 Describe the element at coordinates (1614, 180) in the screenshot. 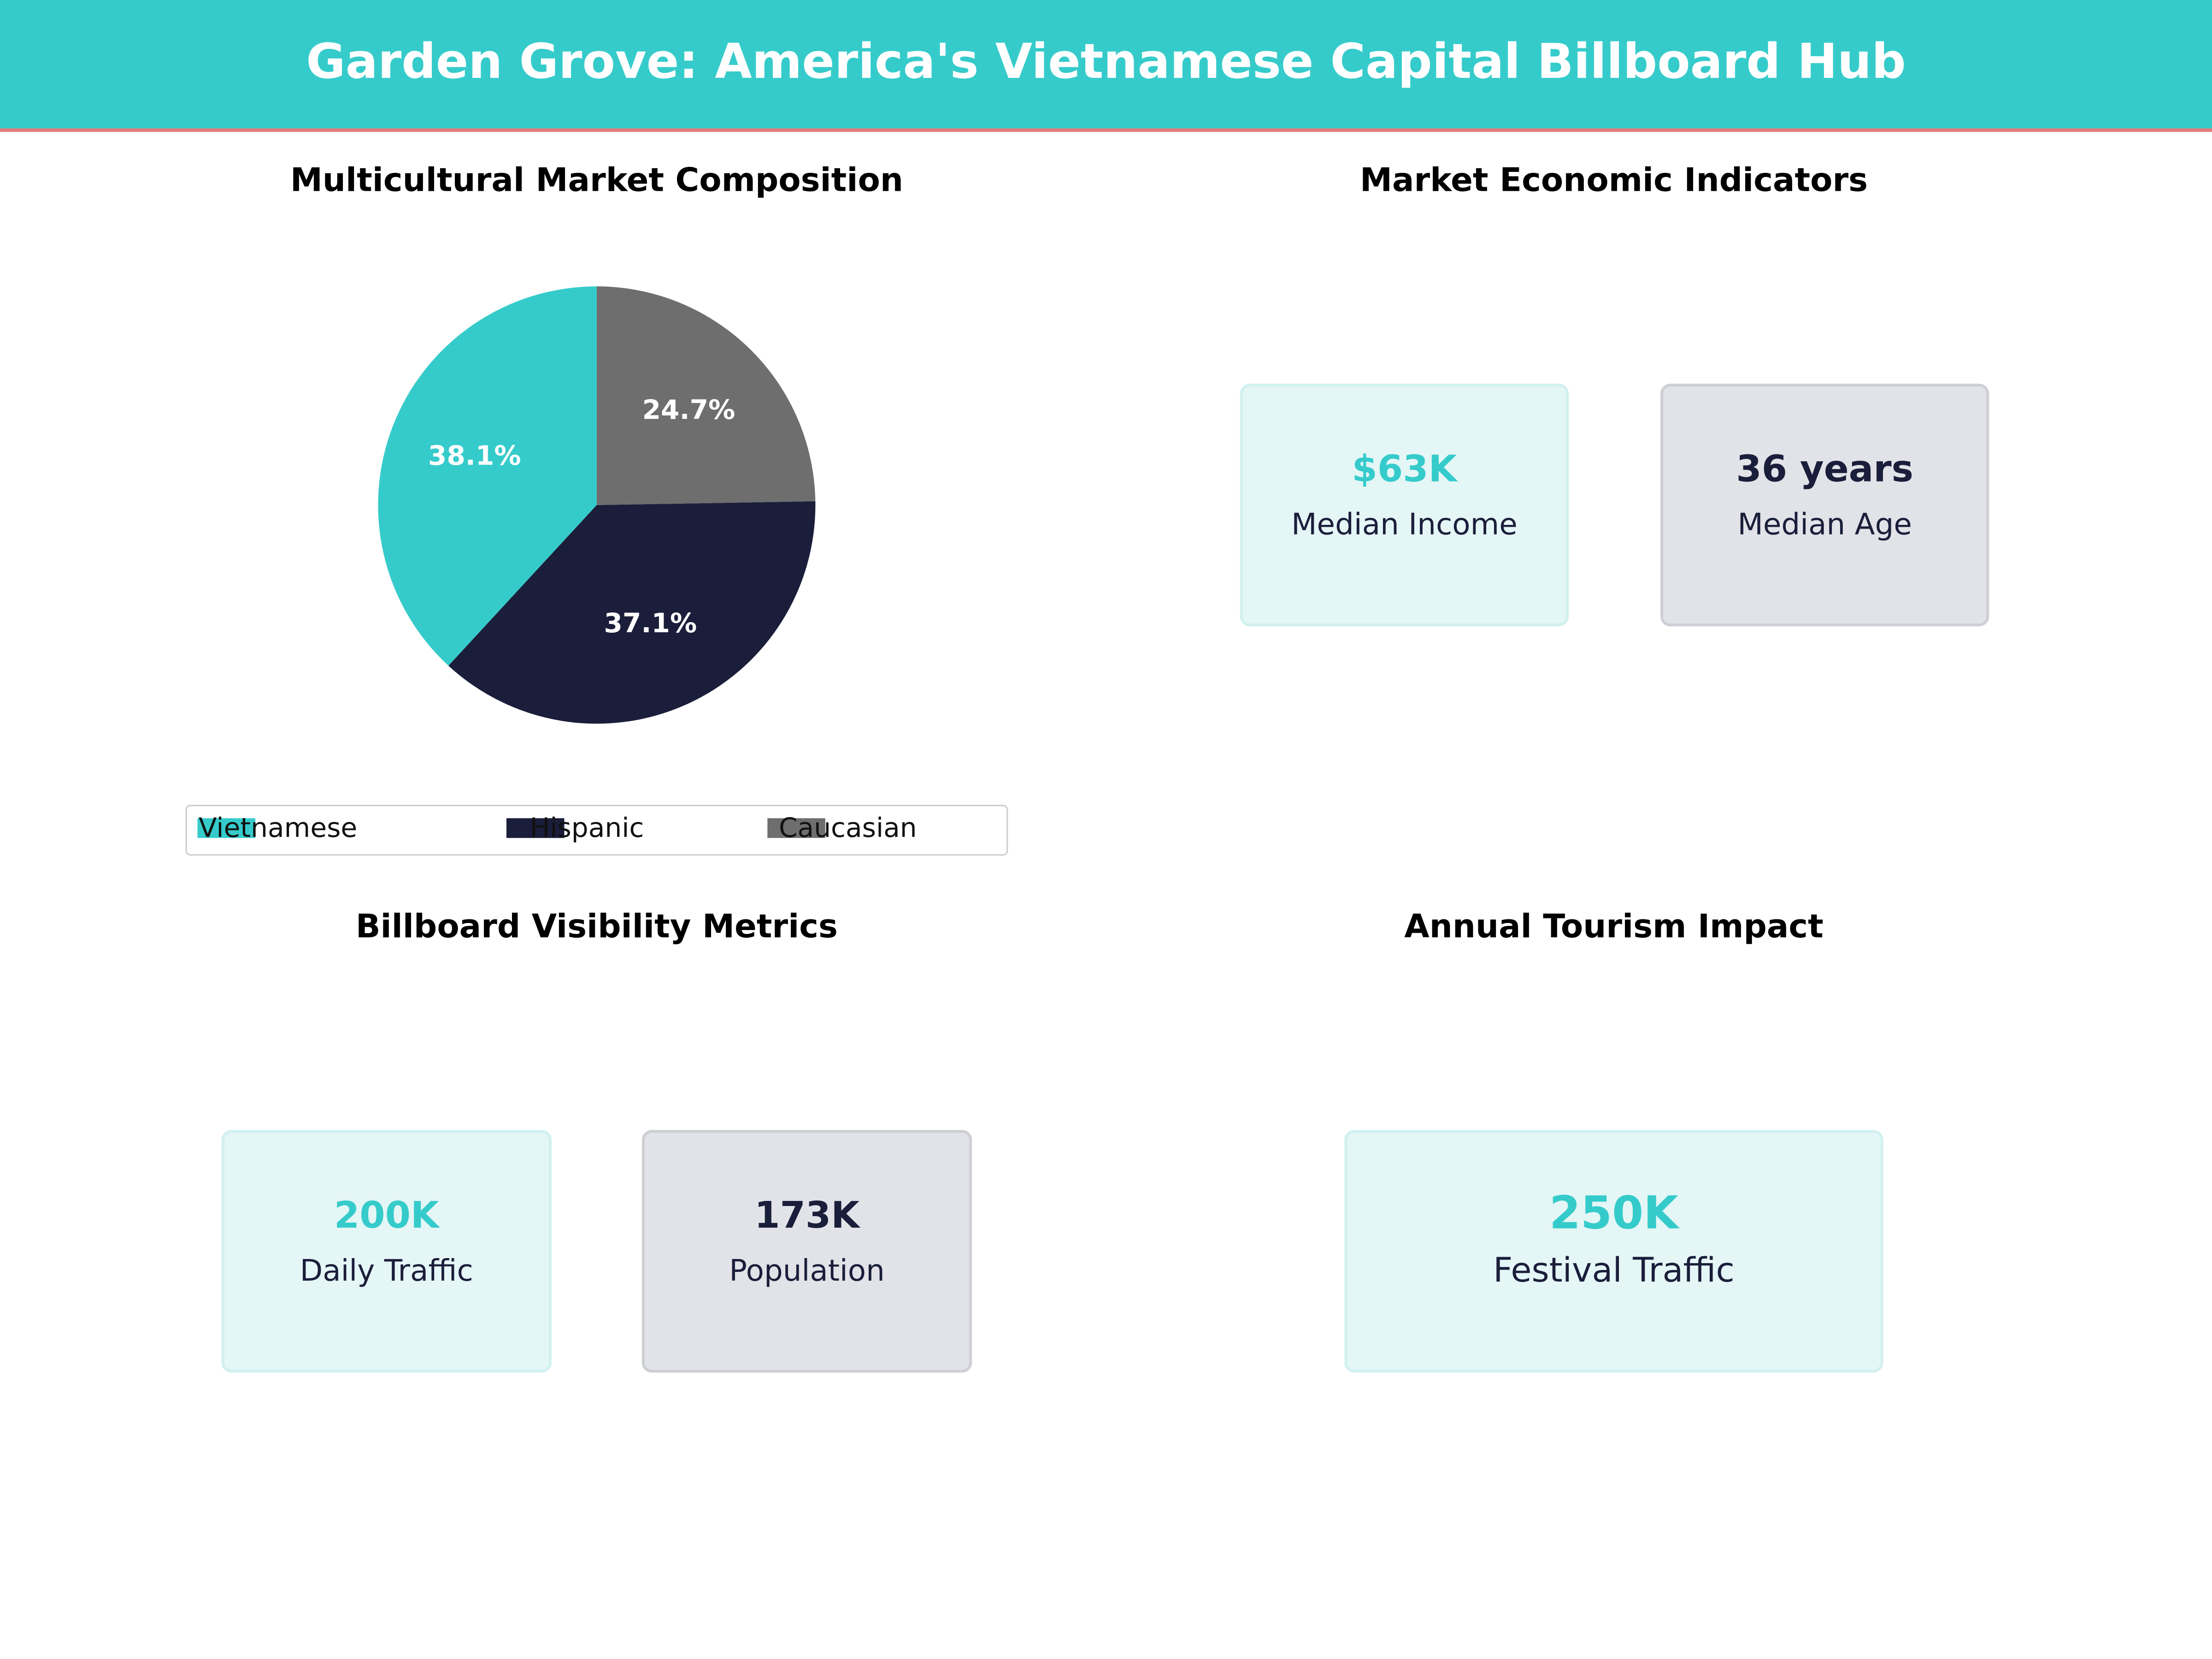

I see `panel-title: Market Economic Indicators` at that location.